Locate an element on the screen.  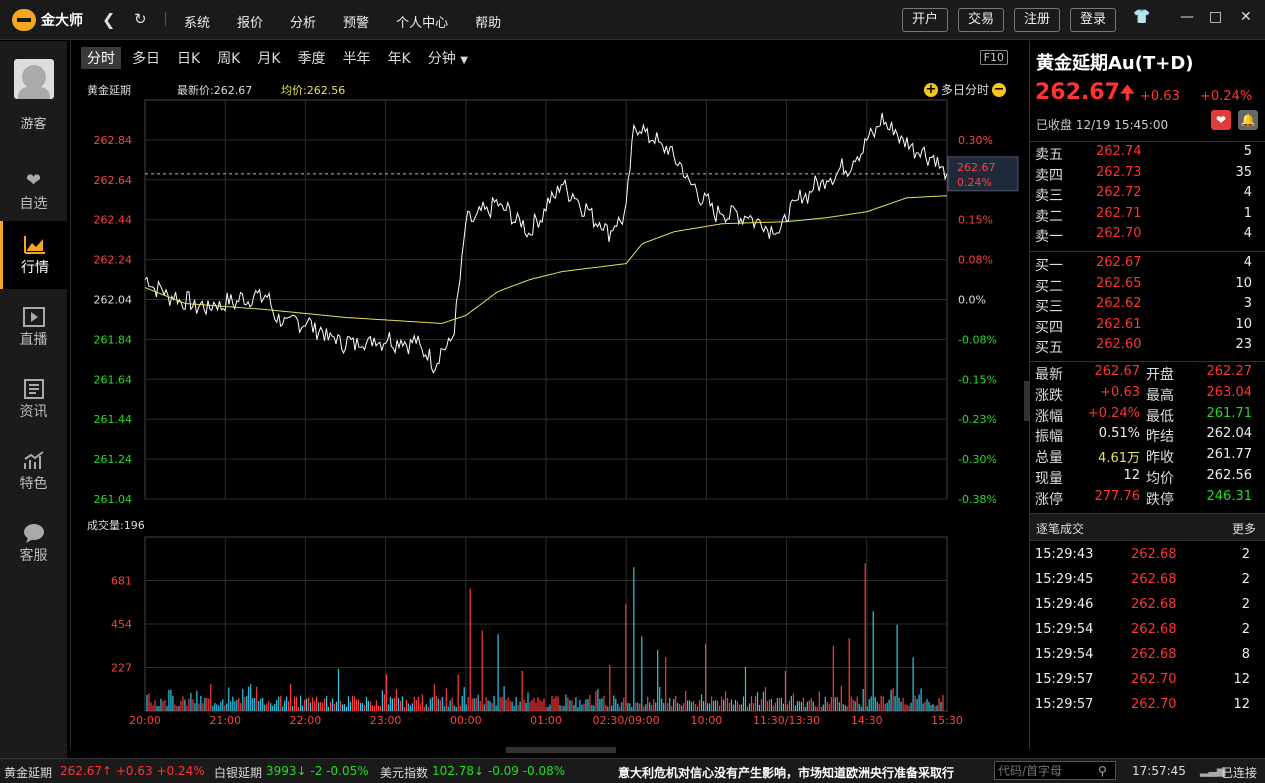
menu-personal: 个人中心 is located at coordinates (422, 23).